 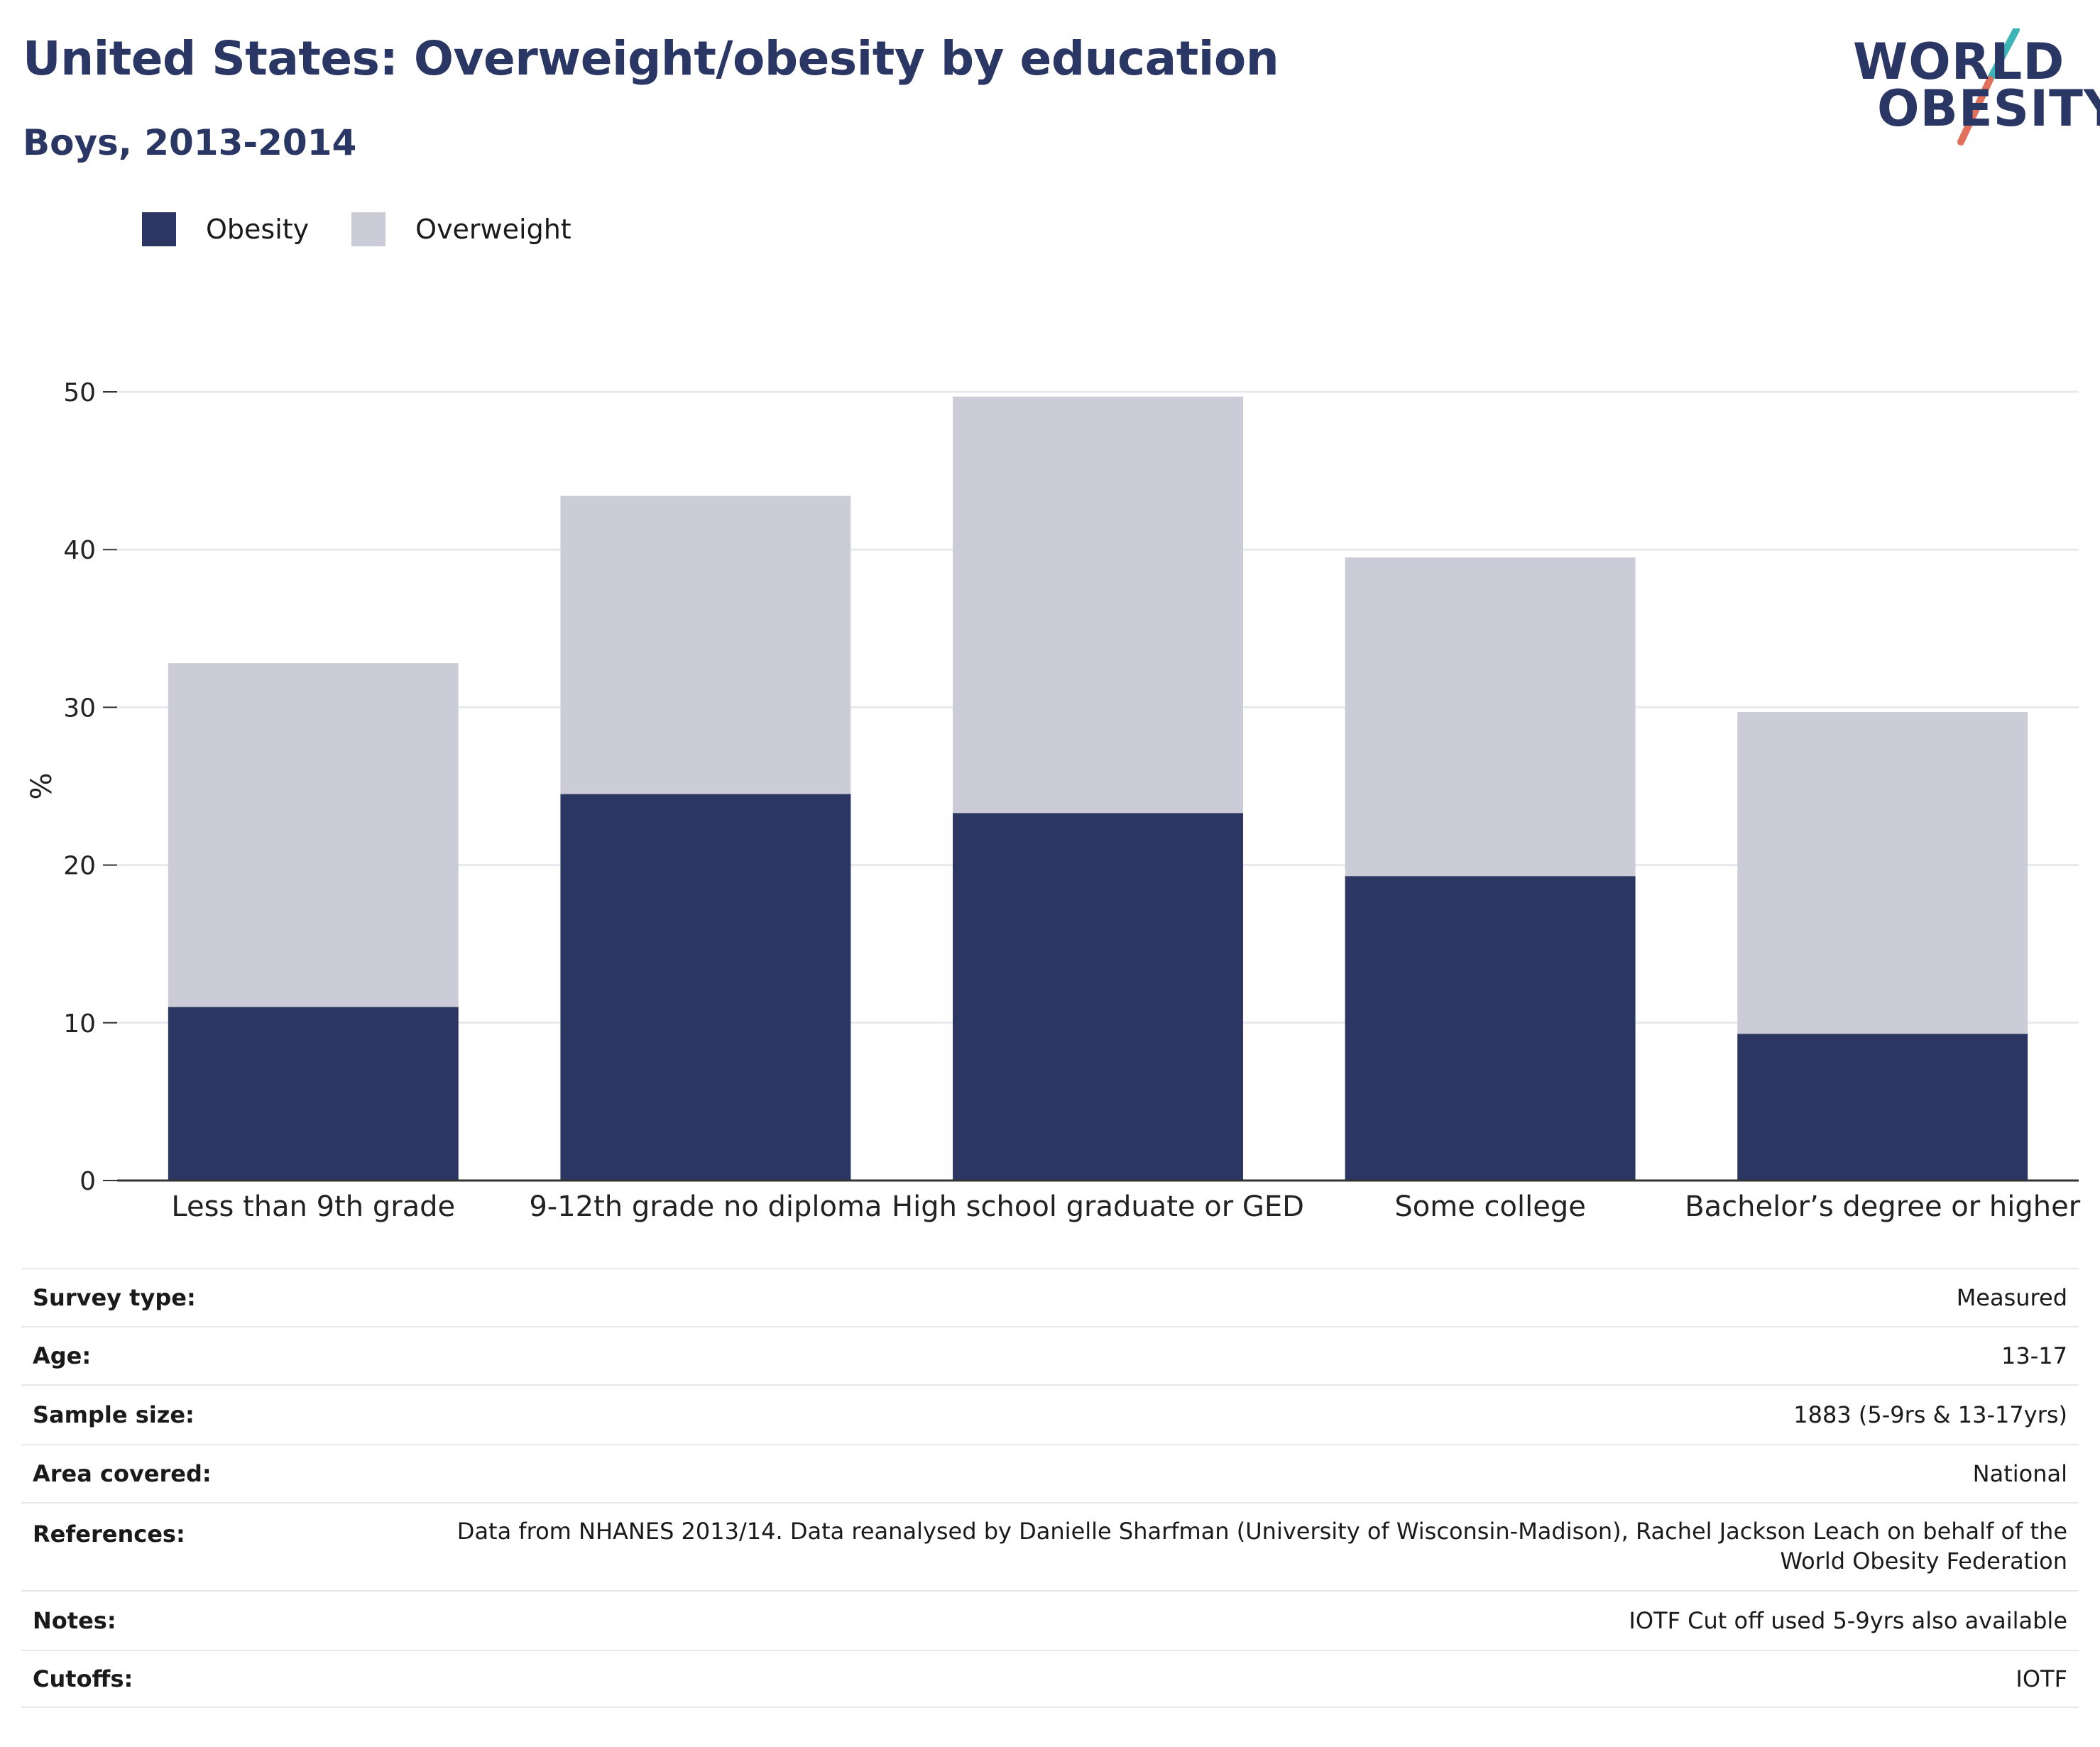 I want to click on info-key: Age:, so click(x=62, y=1355).